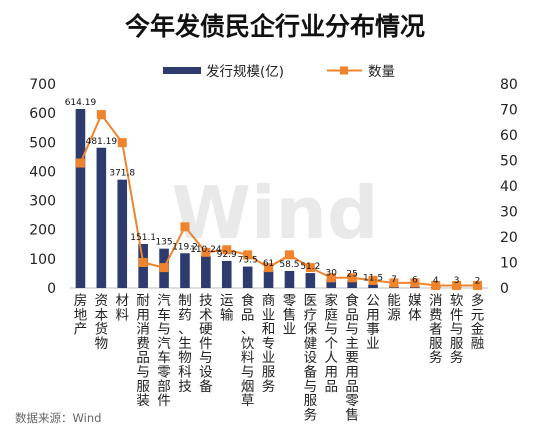 The image size is (550, 433). Describe the element at coordinates (185, 247) in the screenshot. I see `bar-data-label: 119.2` at that location.